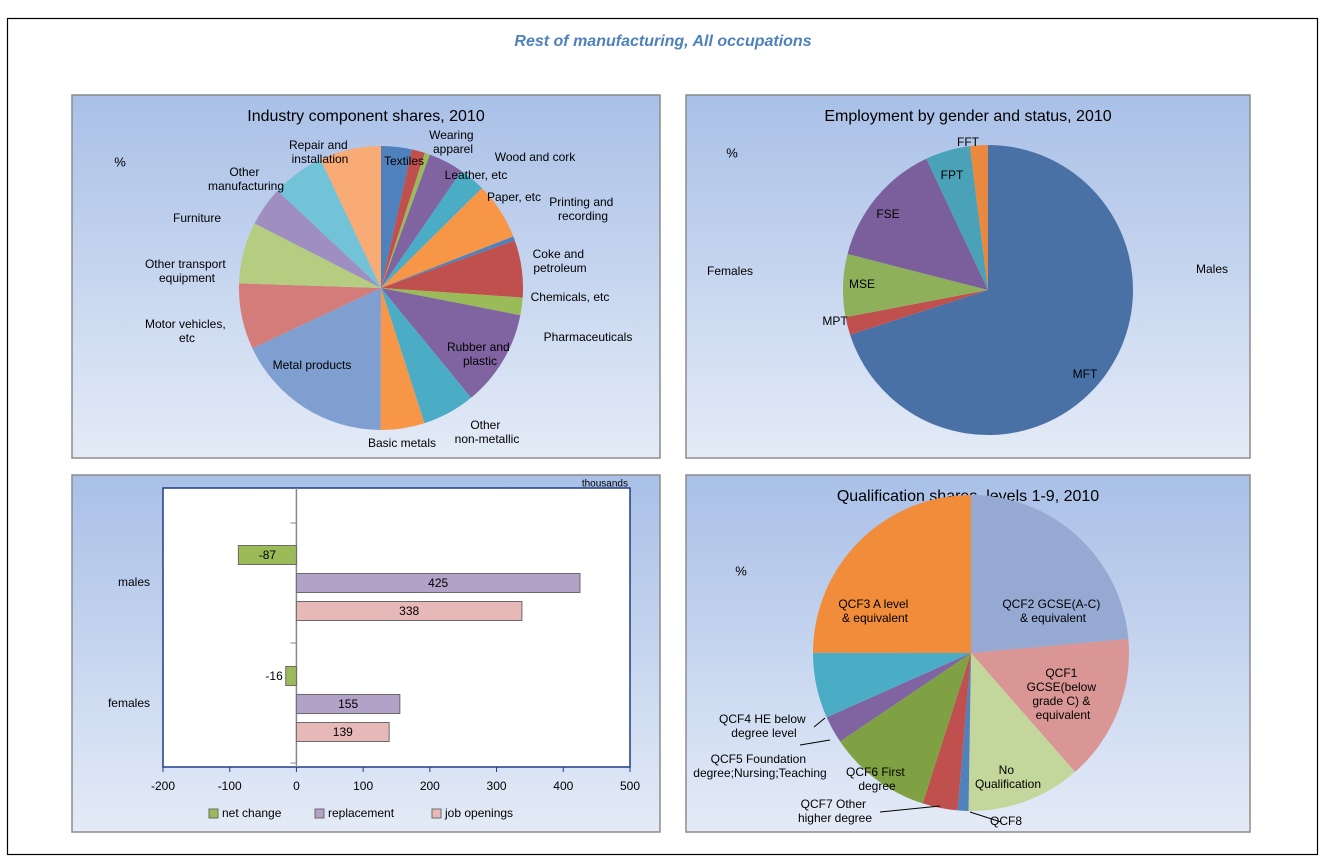  What do you see at coordinates (366, 116) in the screenshot?
I see `chart-title: Industry component shares, 2010` at bounding box center [366, 116].